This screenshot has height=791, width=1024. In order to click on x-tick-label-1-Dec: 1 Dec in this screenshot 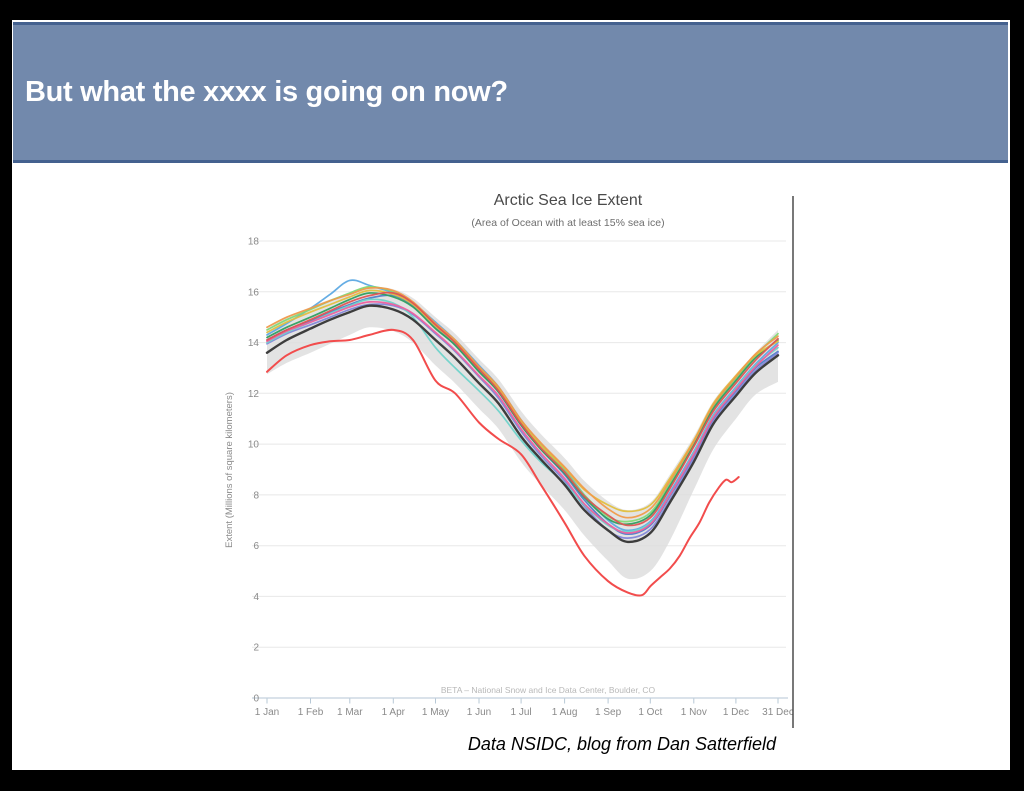, I will do `click(736, 712)`.